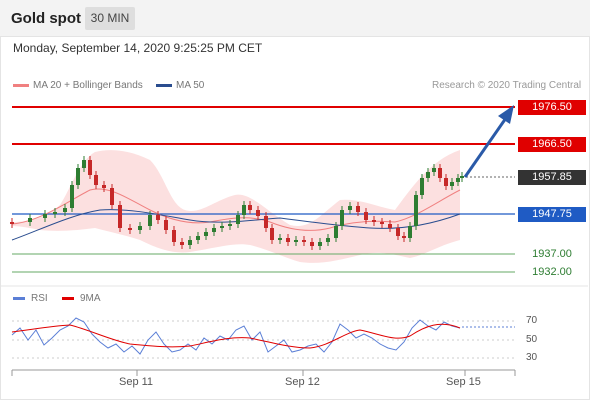 The width and height of the screenshot is (590, 400). I want to click on legend-ma20: MA 20 + Bollinger Bands, so click(78, 85).